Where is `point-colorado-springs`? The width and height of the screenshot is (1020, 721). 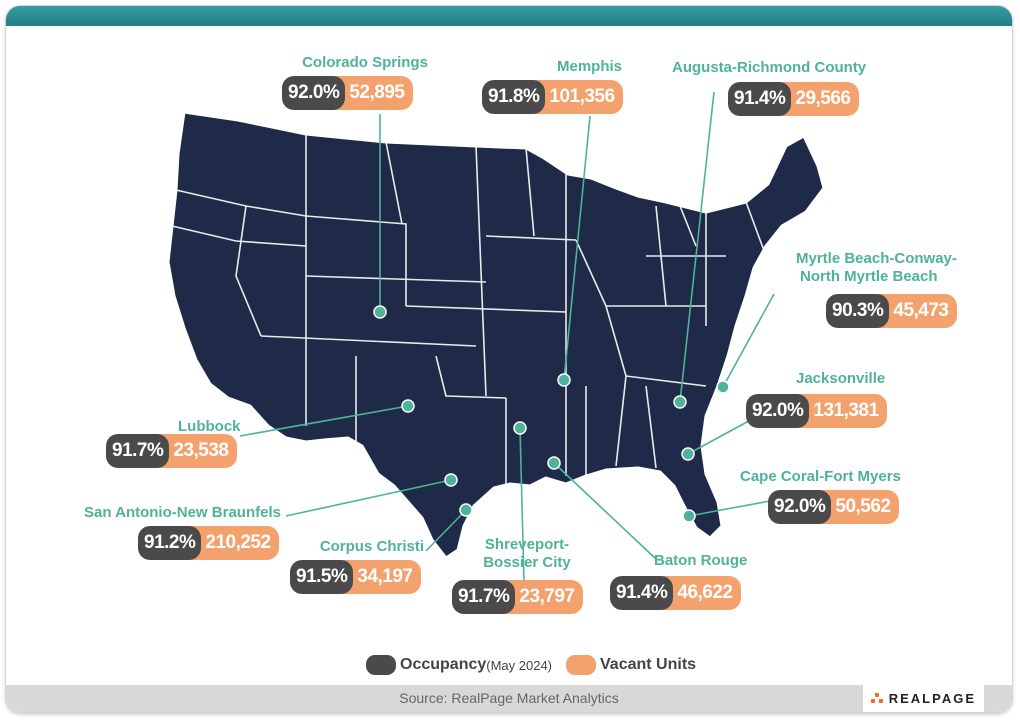 point-colorado-springs is located at coordinates (380, 312).